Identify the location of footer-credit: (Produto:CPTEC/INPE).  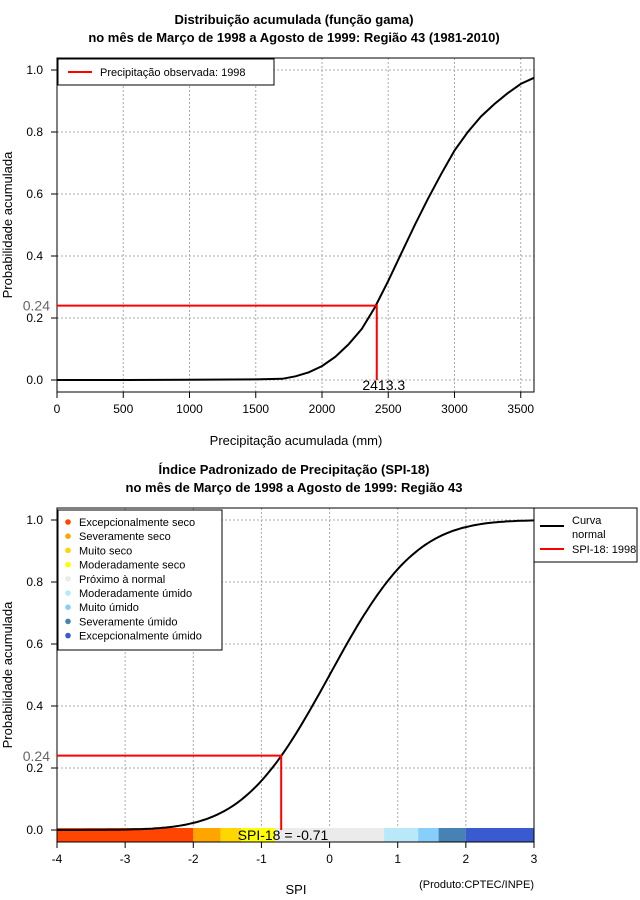
(476, 885).